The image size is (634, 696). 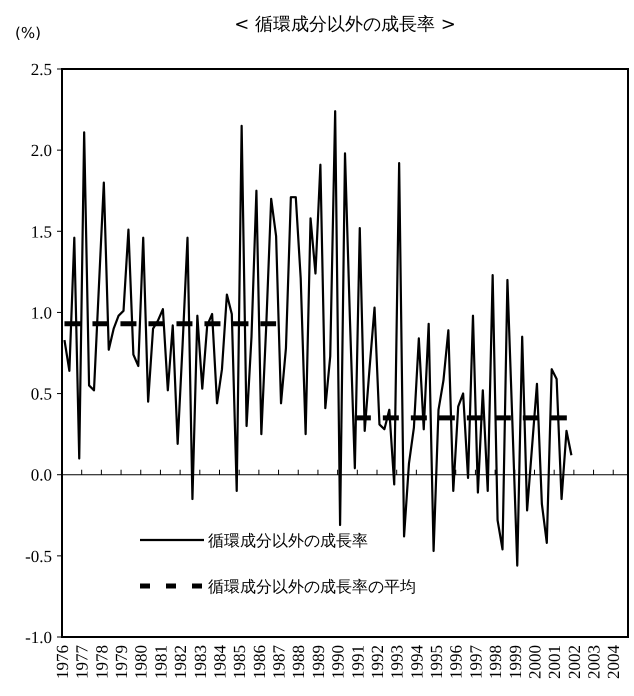 I want to click on x-tick-label: 1996, so click(x=456, y=662).